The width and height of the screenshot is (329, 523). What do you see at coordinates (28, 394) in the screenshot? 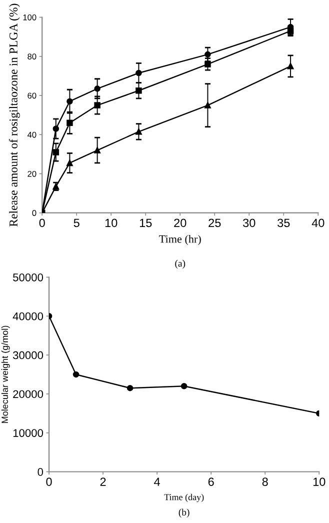
I see `y-tick-label: 20000` at bounding box center [28, 394].